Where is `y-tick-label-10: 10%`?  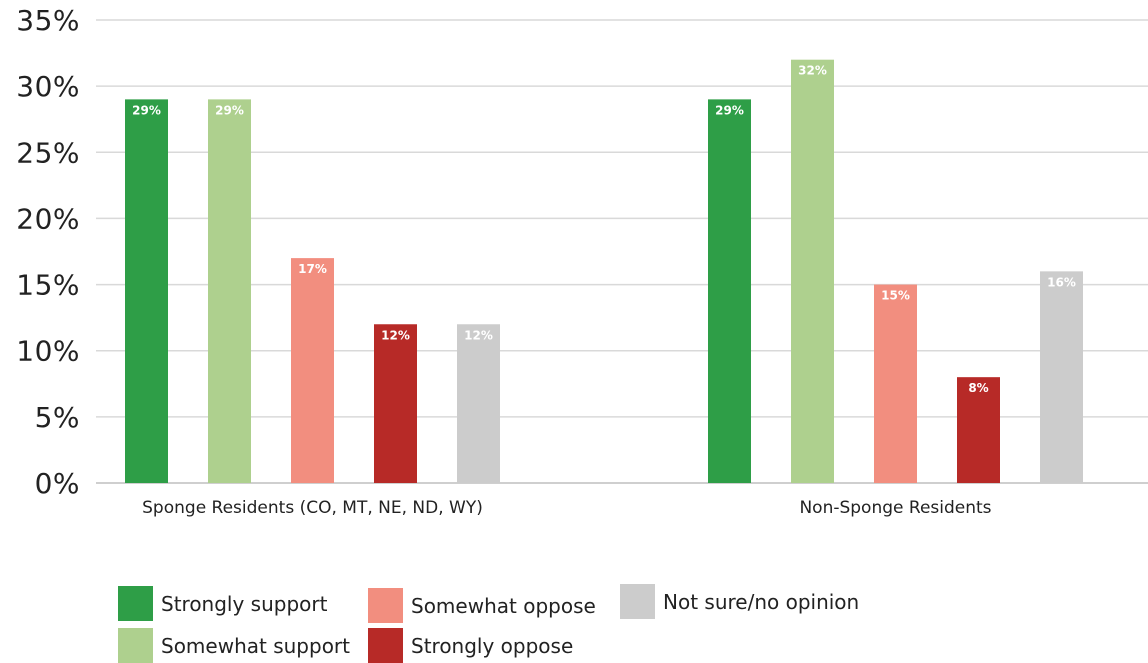 y-tick-label-10: 10% is located at coordinates (48, 351).